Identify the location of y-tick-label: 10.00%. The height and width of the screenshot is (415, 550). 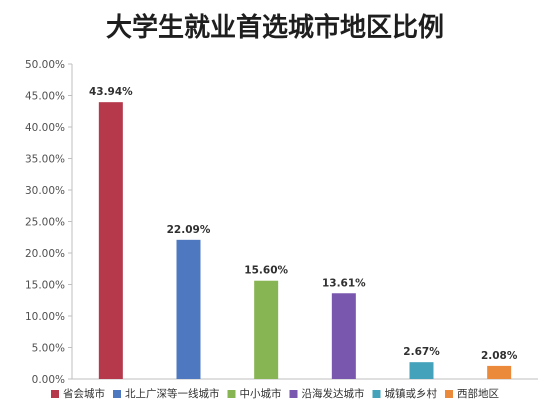
(45, 317).